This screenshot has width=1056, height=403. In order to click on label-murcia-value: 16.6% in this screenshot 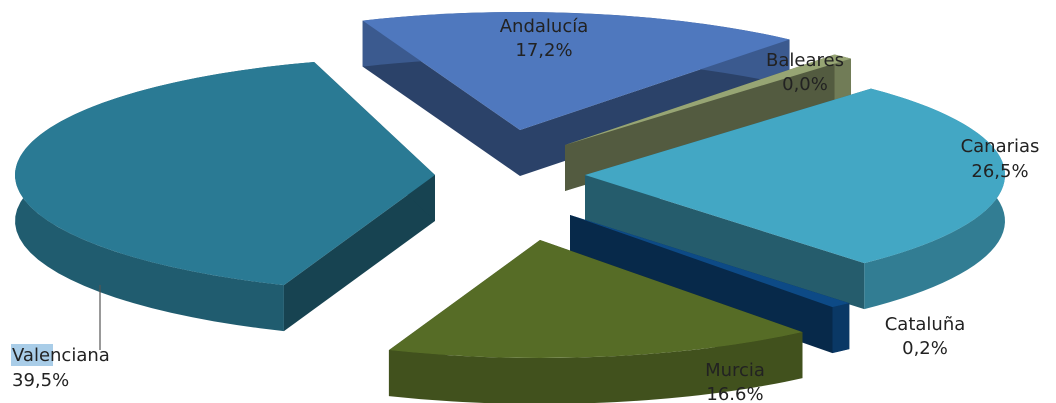, I will do `click(734, 393)`.